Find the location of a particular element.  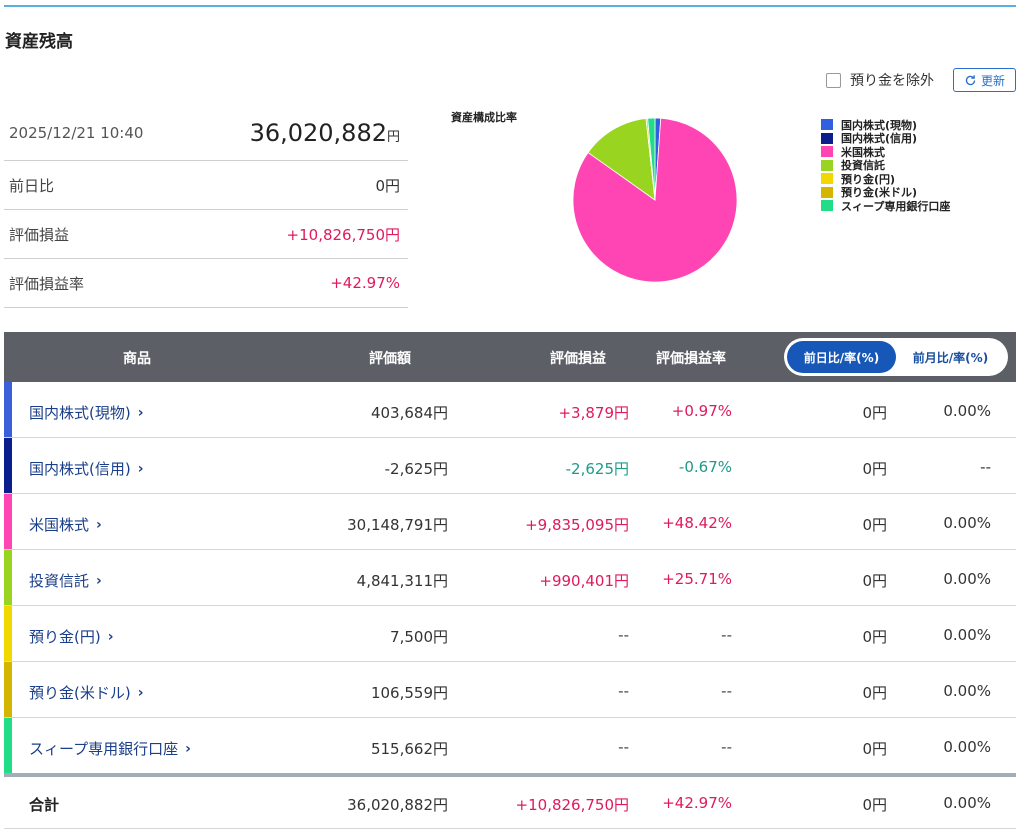

table-row: 預り金(円) › 7,500円 -- -- 0円 0.00% is located at coordinates (510, 634).